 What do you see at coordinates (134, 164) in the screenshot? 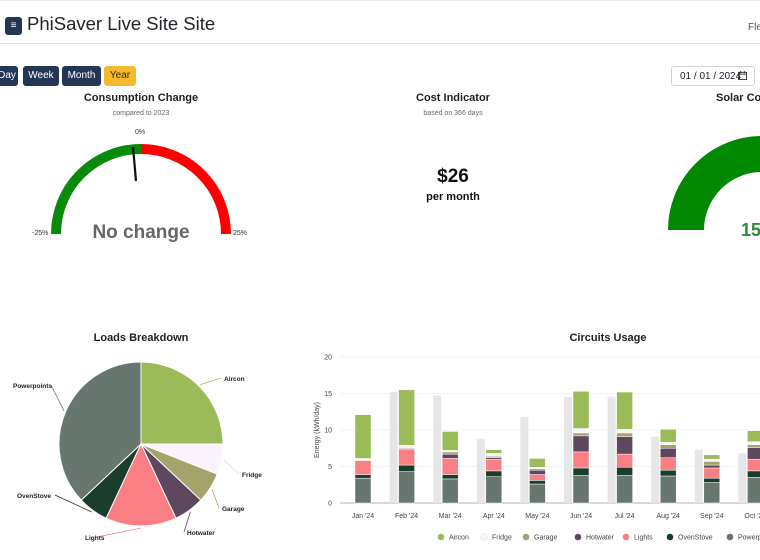
I see `gauge-needle` at bounding box center [134, 164].